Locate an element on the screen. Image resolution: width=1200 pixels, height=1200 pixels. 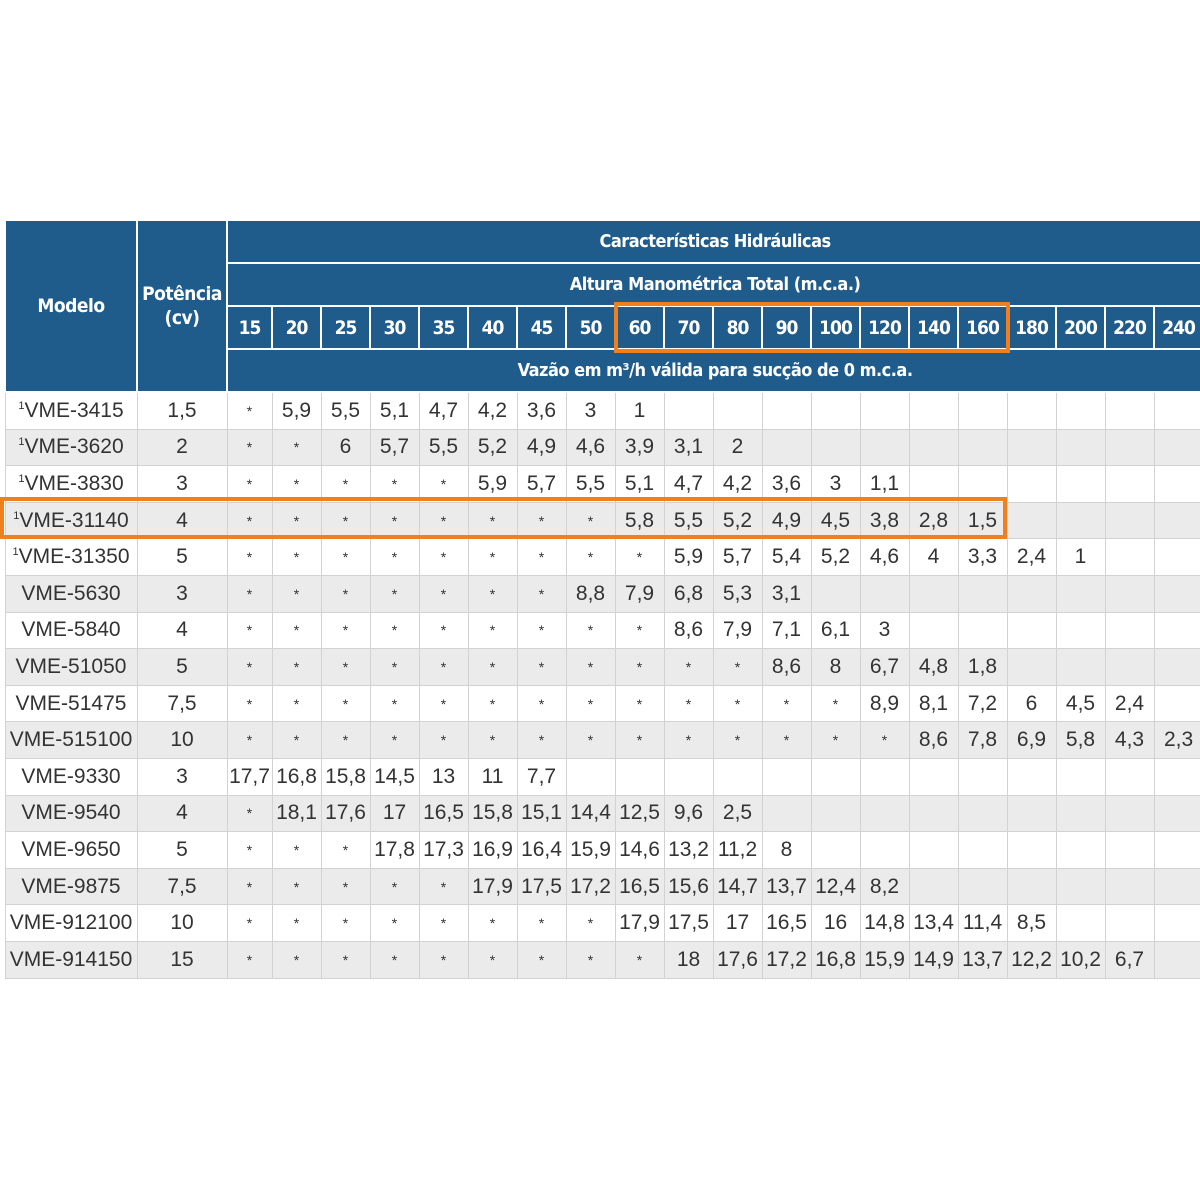
model-name: VME-9650 is located at coordinates (71, 849).